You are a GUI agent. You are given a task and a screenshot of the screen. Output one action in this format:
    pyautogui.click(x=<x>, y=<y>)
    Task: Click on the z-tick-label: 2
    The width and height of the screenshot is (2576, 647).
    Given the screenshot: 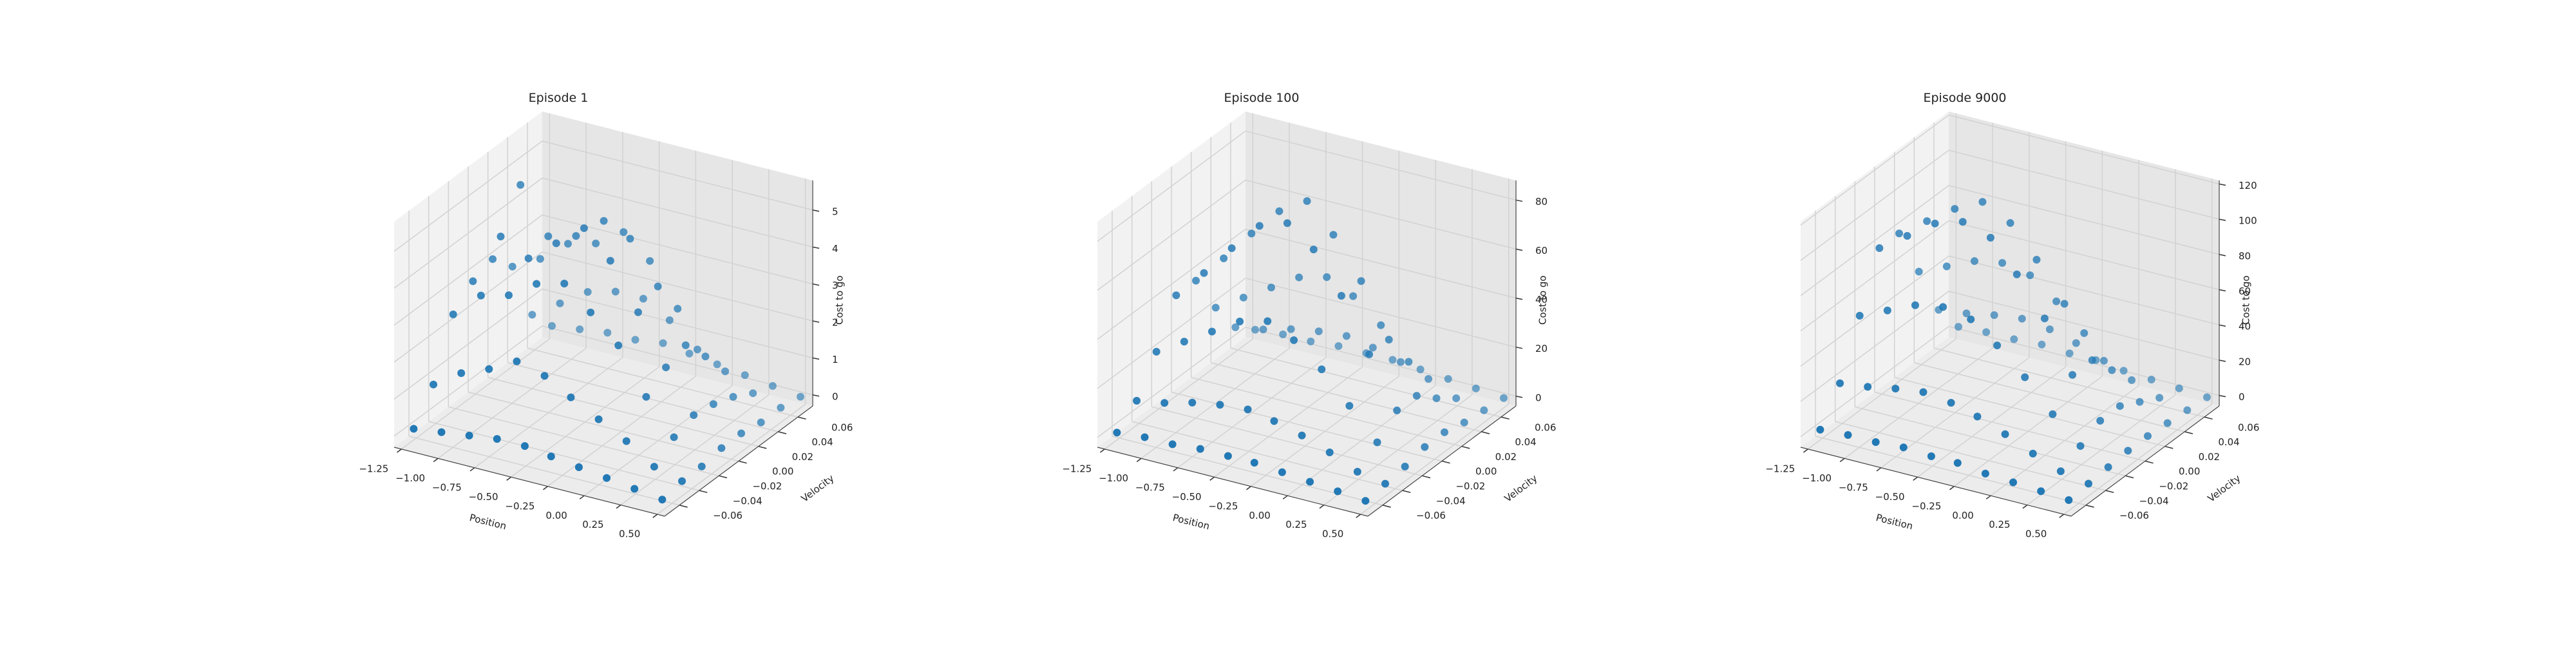 What is the action you would take?
    pyautogui.click(x=835, y=323)
    